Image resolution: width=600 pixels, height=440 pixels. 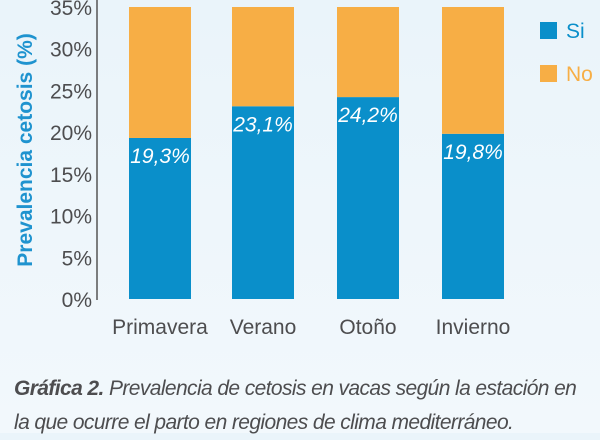 I want to click on y-tick-label: 20%, so click(x=71, y=133).